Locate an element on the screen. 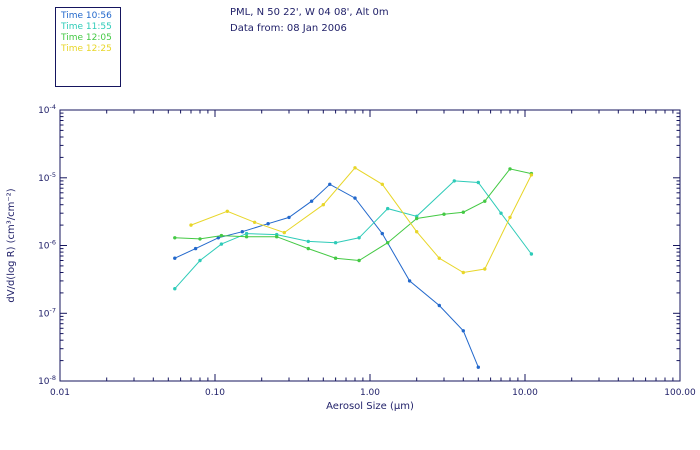  y-tick-label: 10⁻⁸ is located at coordinates (47, 380).